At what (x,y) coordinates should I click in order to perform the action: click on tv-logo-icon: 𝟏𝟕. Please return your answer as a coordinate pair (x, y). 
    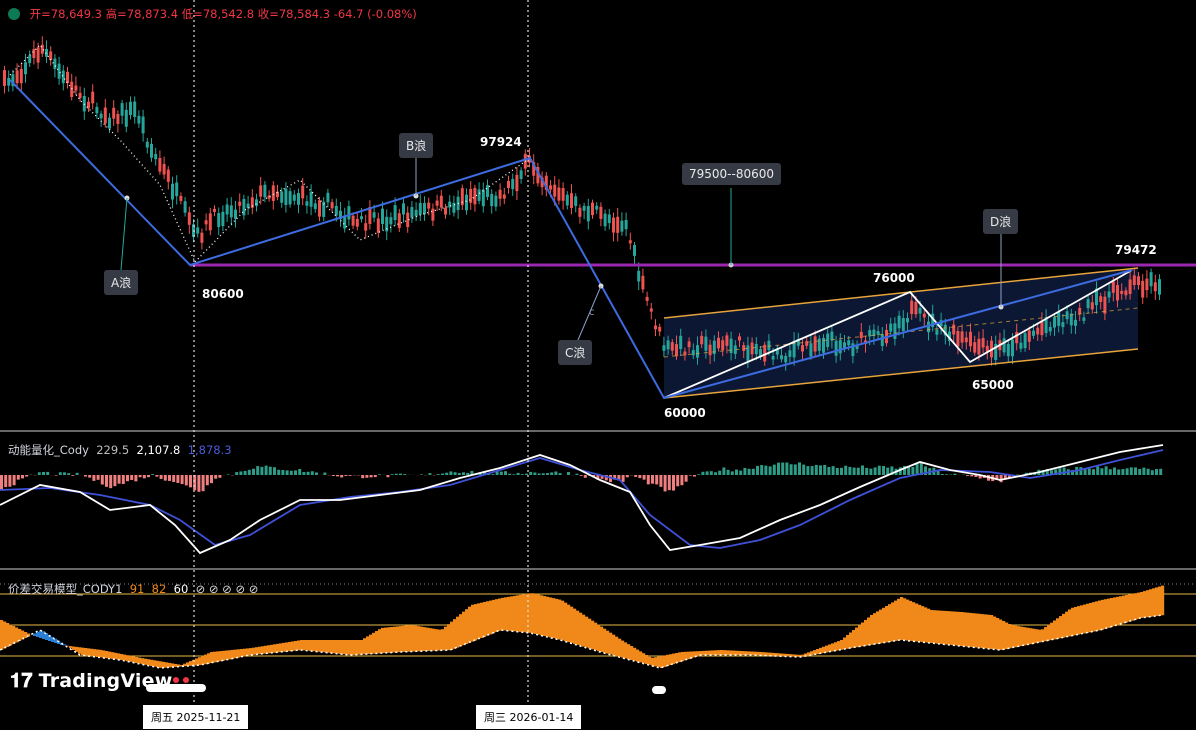
    Looking at the image, I should click on (21, 680).